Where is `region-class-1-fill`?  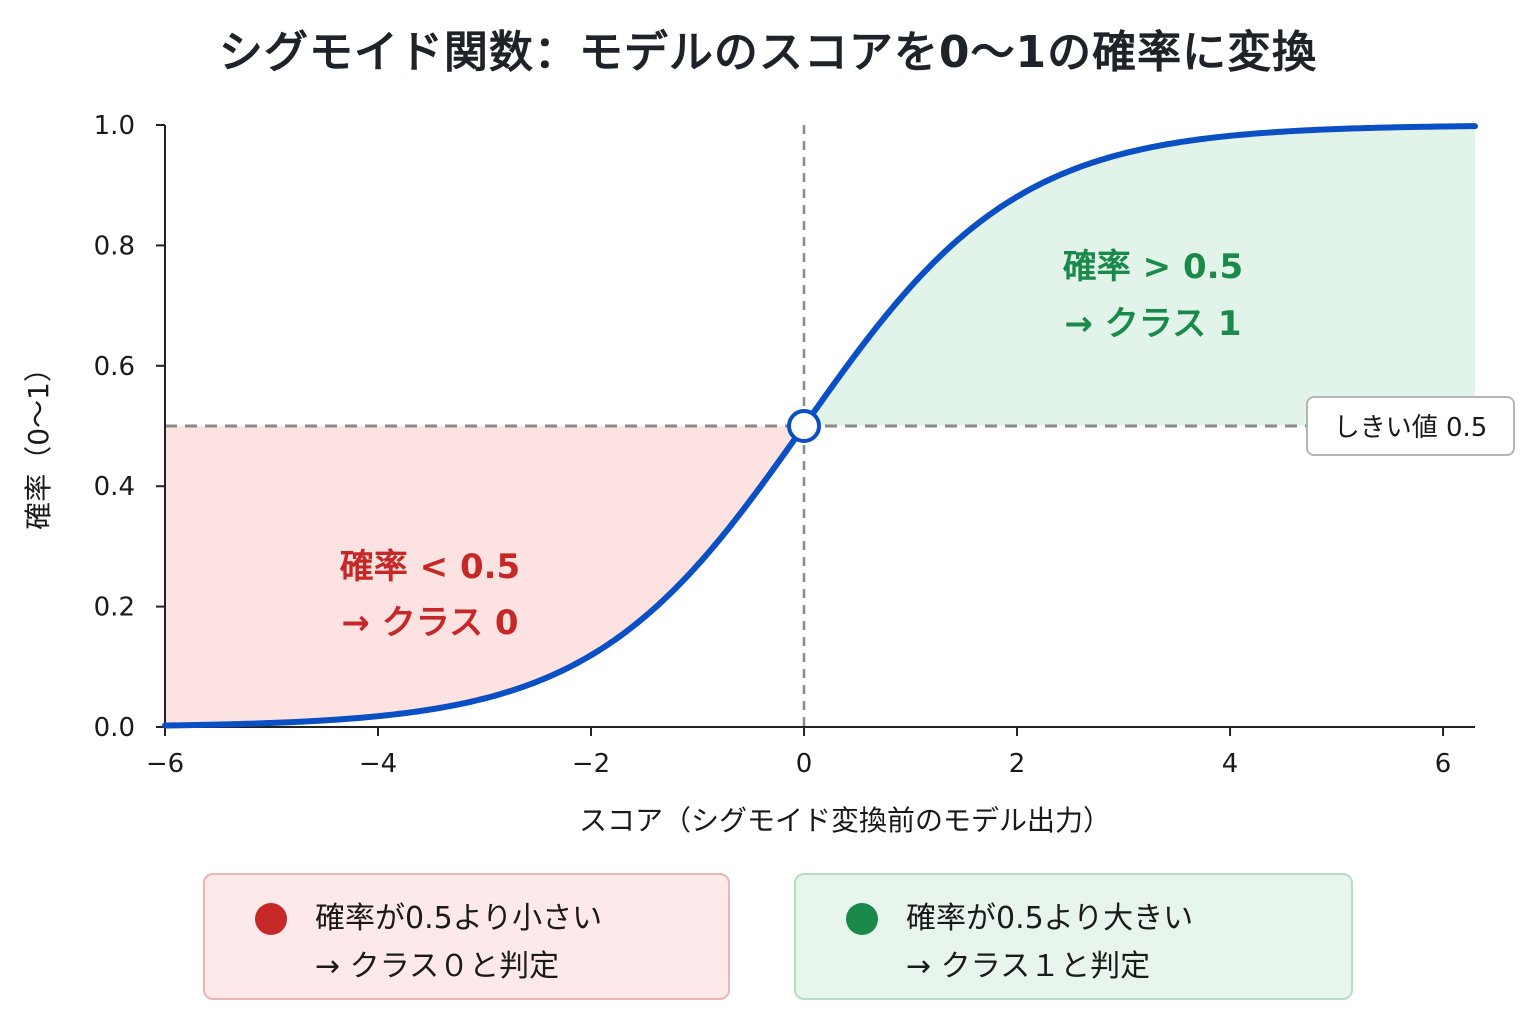
region-class-1-fill is located at coordinates (1139, 276).